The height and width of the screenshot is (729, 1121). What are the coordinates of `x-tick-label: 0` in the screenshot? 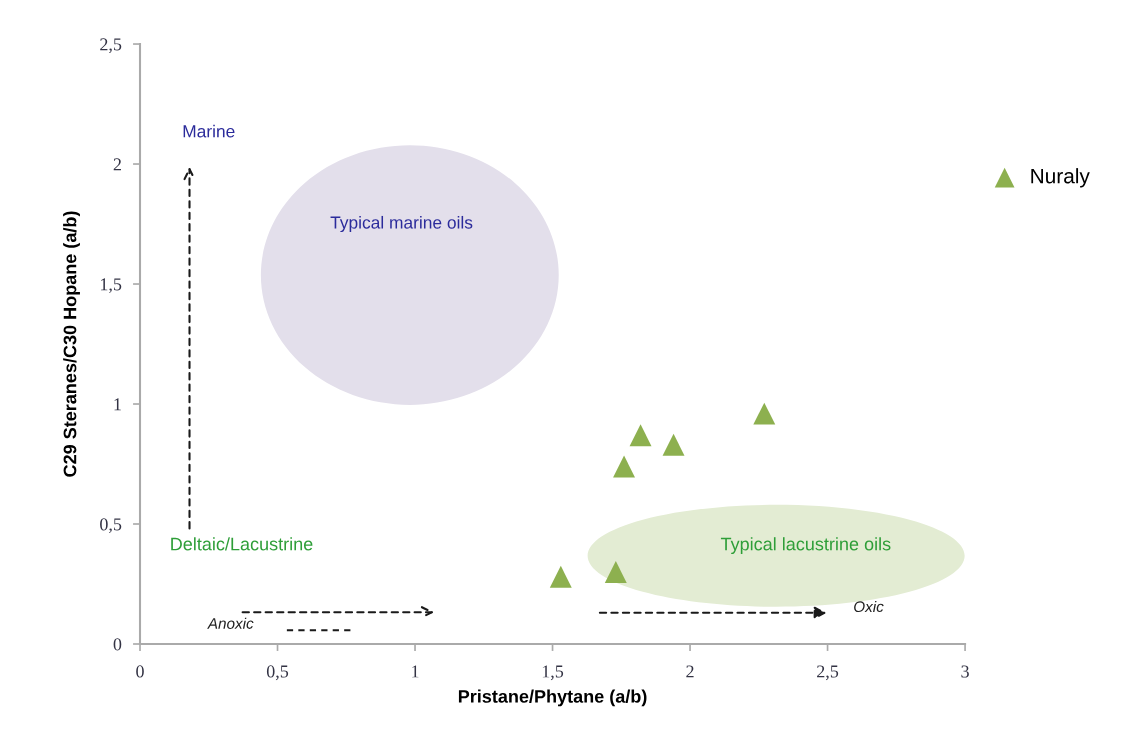 It's located at (140, 671).